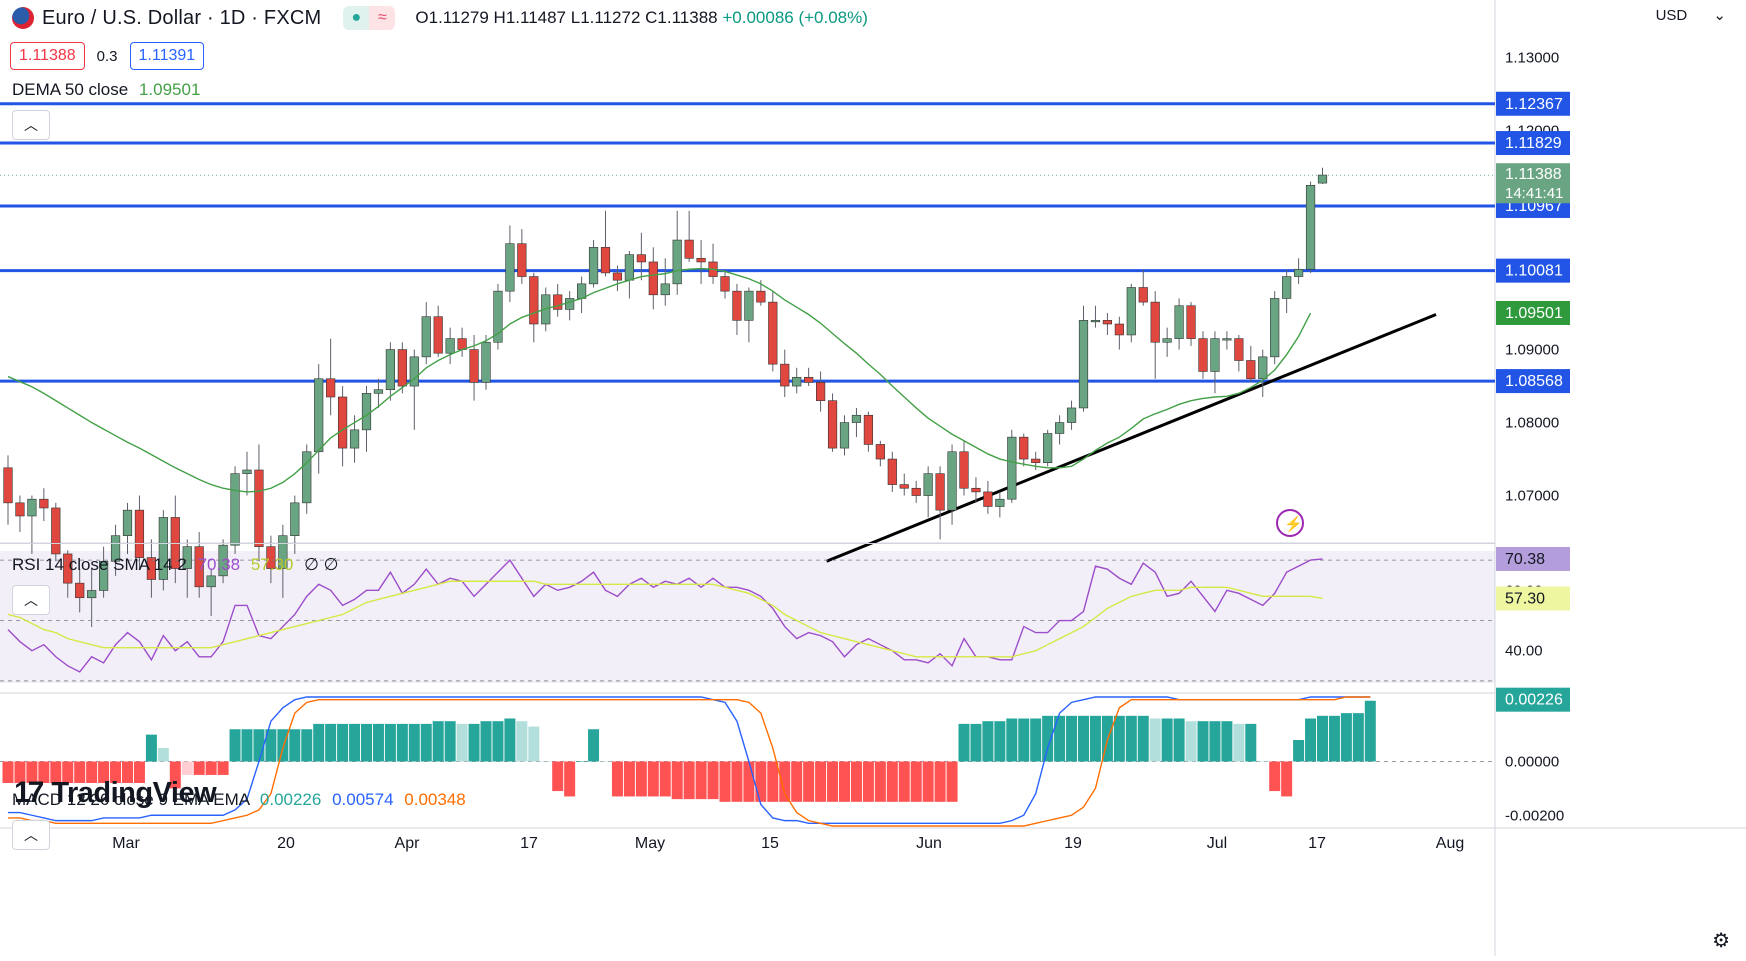  Describe the element at coordinates (435, 799) in the screenshot. I see `macd-signal-legend-value: 0.00348` at that location.